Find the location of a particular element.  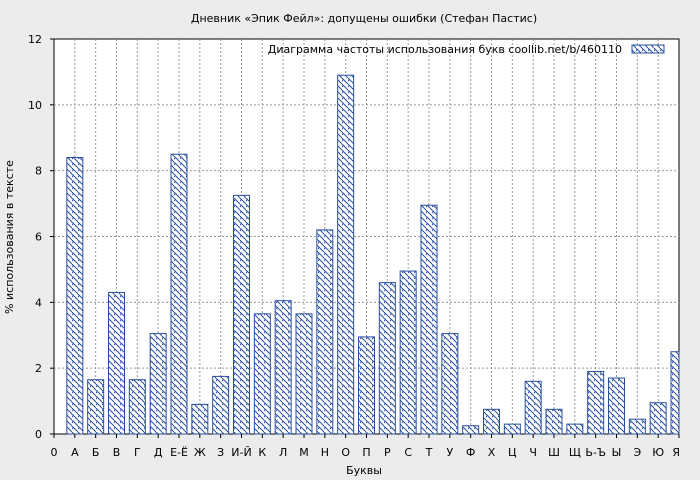

x-tick-label: И-Й is located at coordinates (241, 452).